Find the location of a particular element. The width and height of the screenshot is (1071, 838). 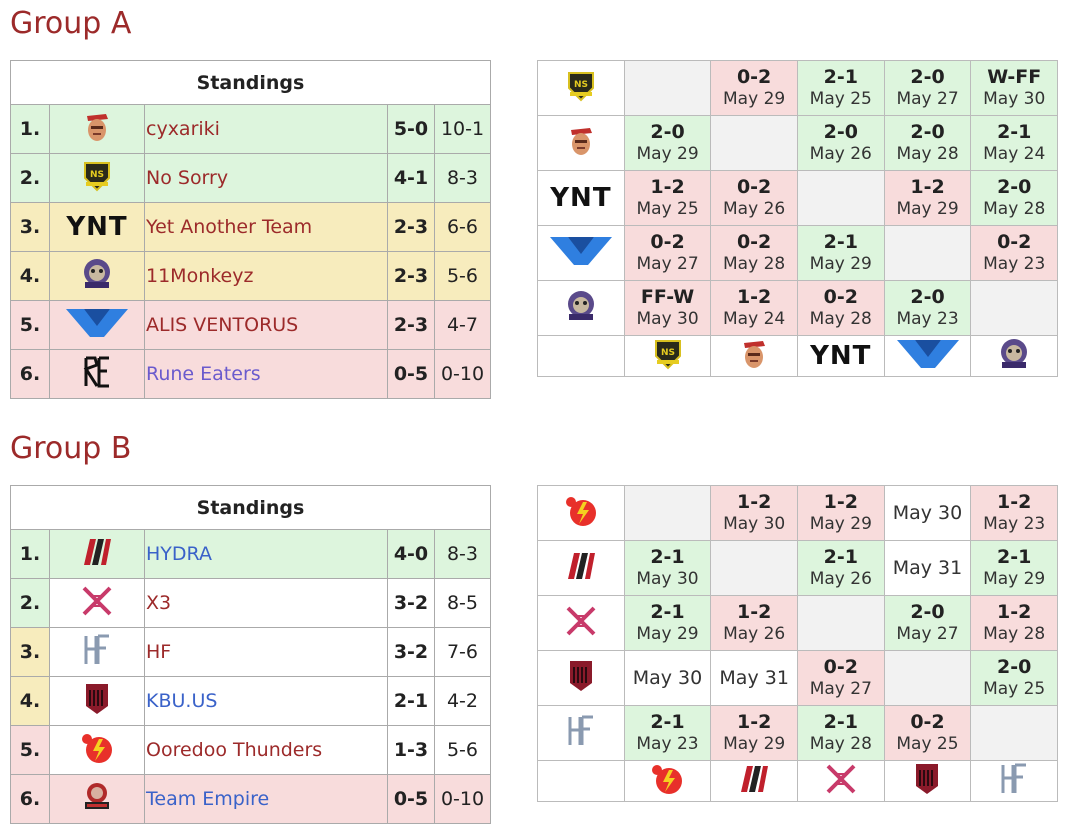

matrix-row-team: NS is located at coordinates (581, 88).